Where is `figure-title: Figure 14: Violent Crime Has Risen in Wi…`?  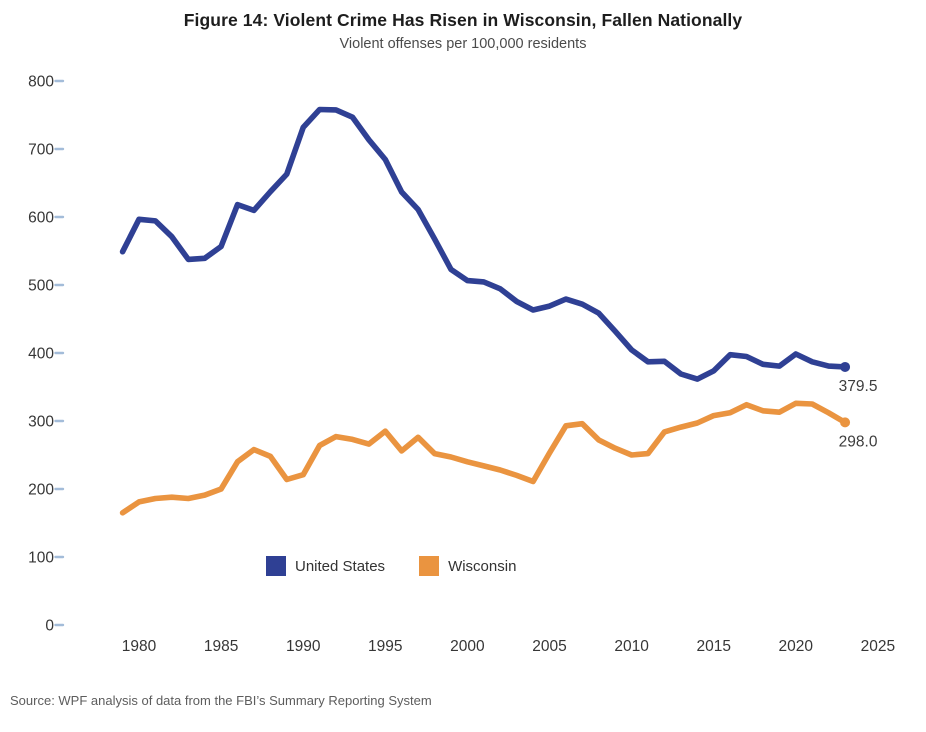 figure-title: Figure 14: Violent Crime Has Risen in Wi… is located at coordinates (463, 20).